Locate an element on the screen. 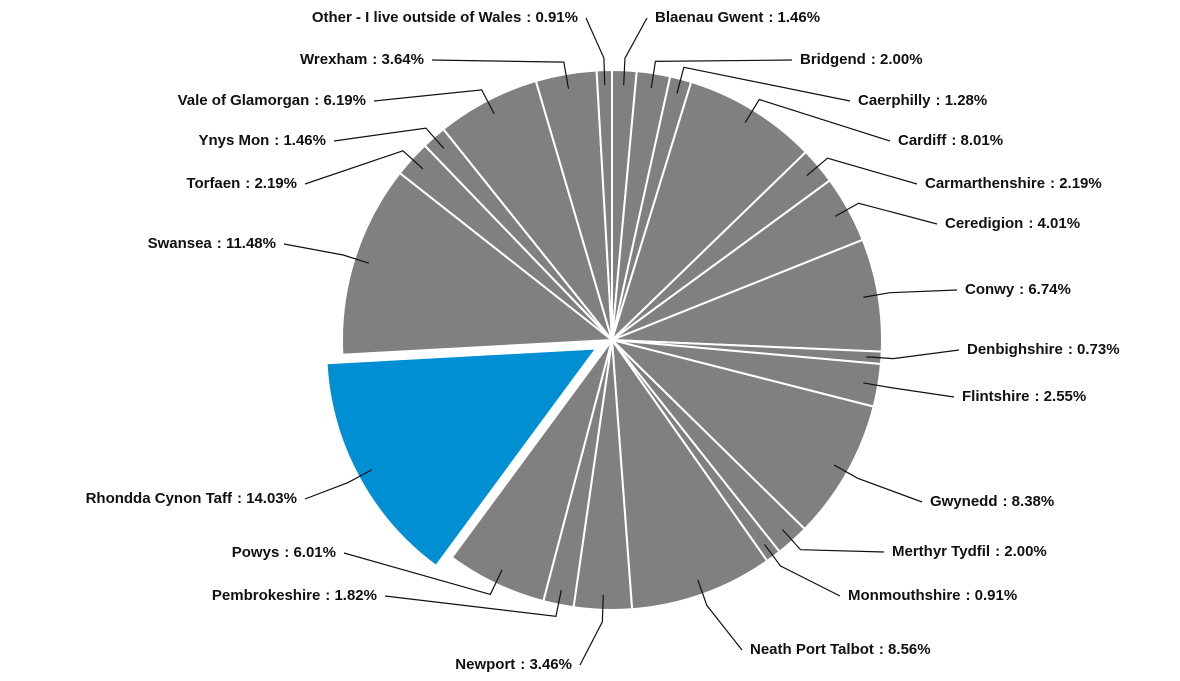  value-label: : 14.03% is located at coordinates (267, 498).